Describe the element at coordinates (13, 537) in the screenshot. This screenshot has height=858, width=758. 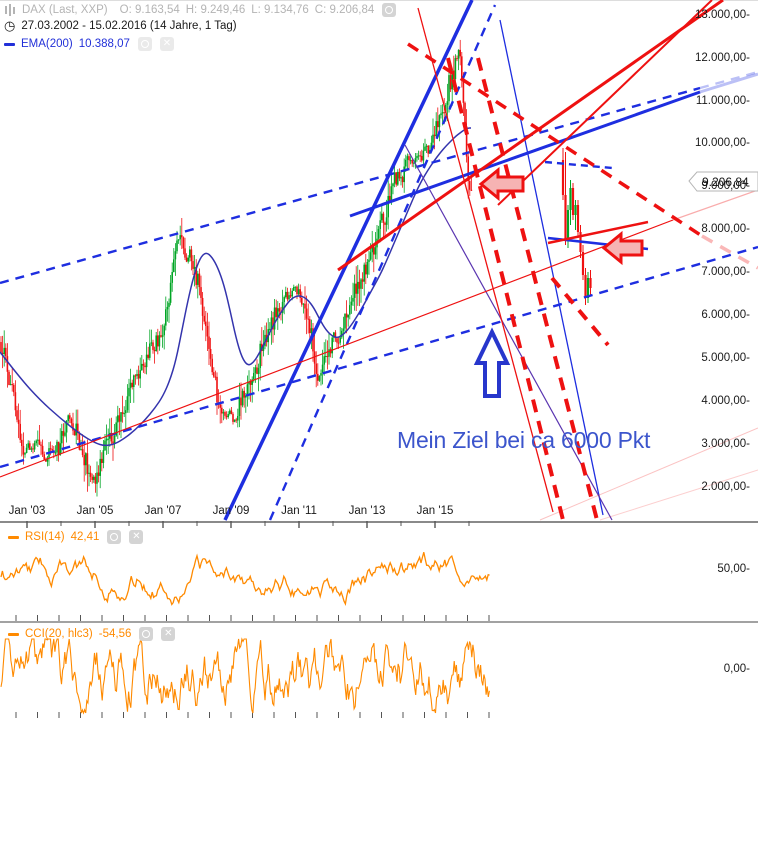
I see `rsi-line-swatch` at that location.